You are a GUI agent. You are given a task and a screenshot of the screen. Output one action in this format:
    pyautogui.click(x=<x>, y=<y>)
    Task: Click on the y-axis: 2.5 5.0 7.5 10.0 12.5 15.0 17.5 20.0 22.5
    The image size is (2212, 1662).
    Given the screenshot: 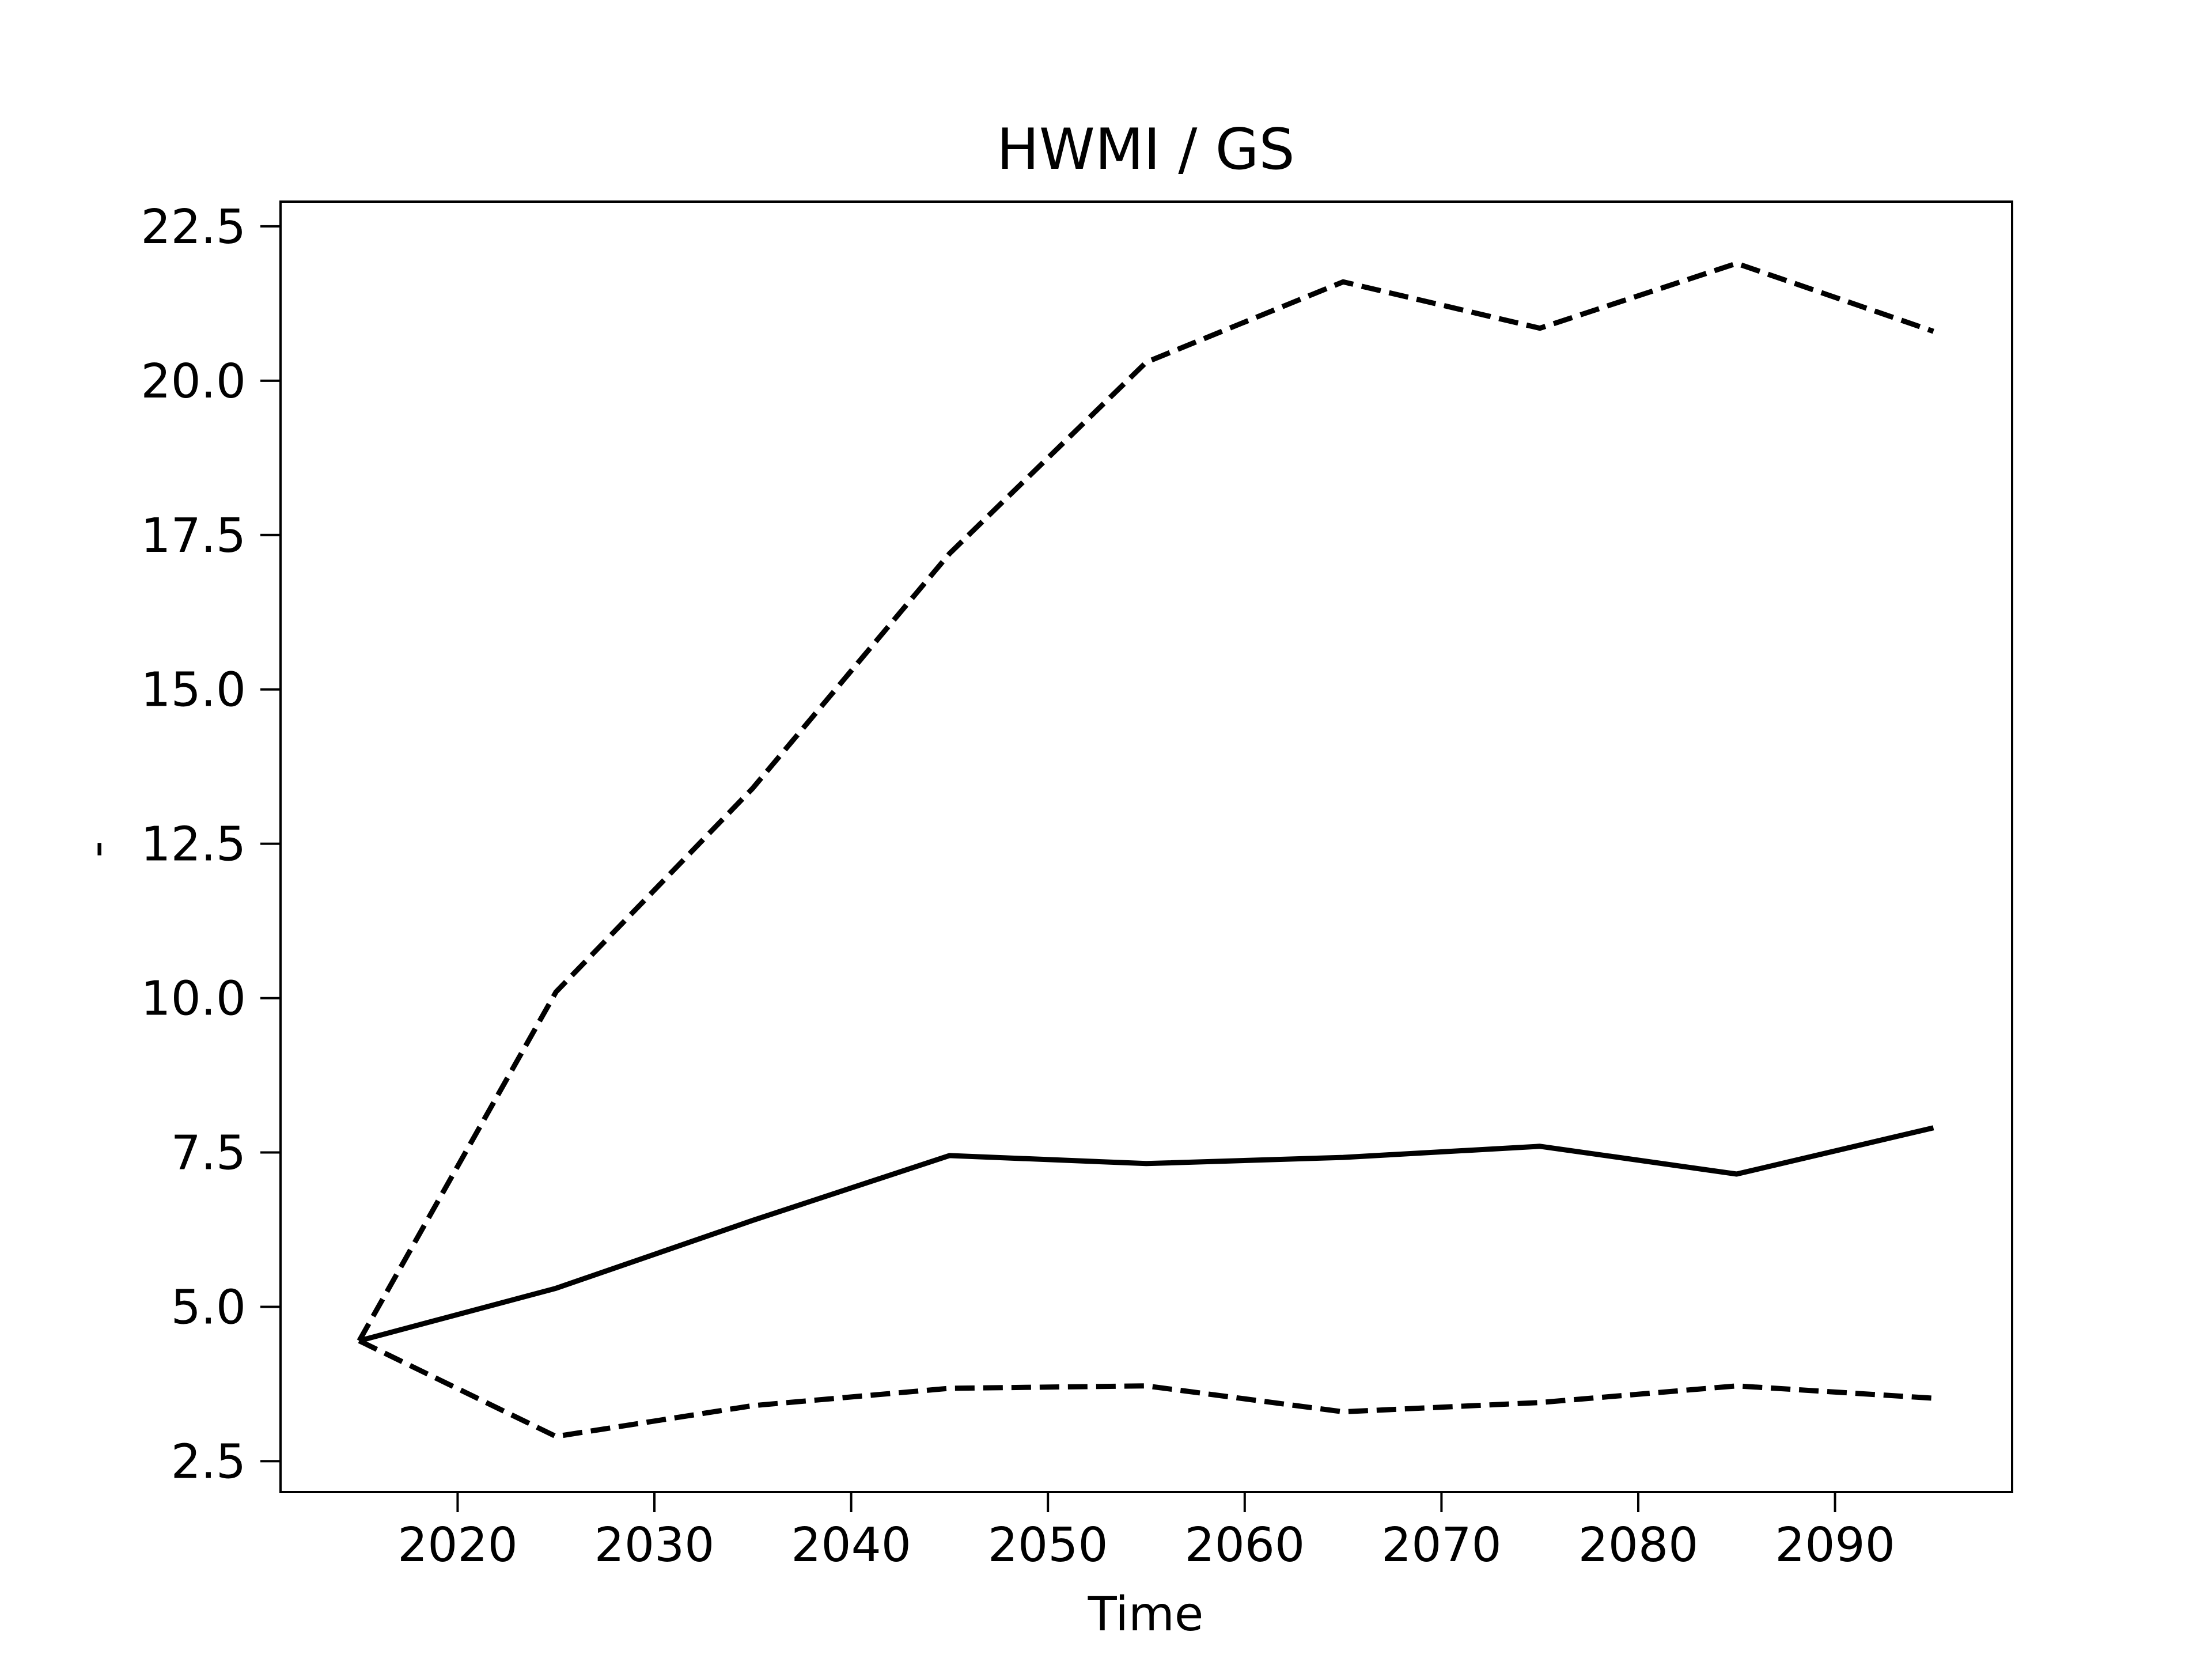 What is the action you would take?
    pyautogui.click(x=211, y=845)
    